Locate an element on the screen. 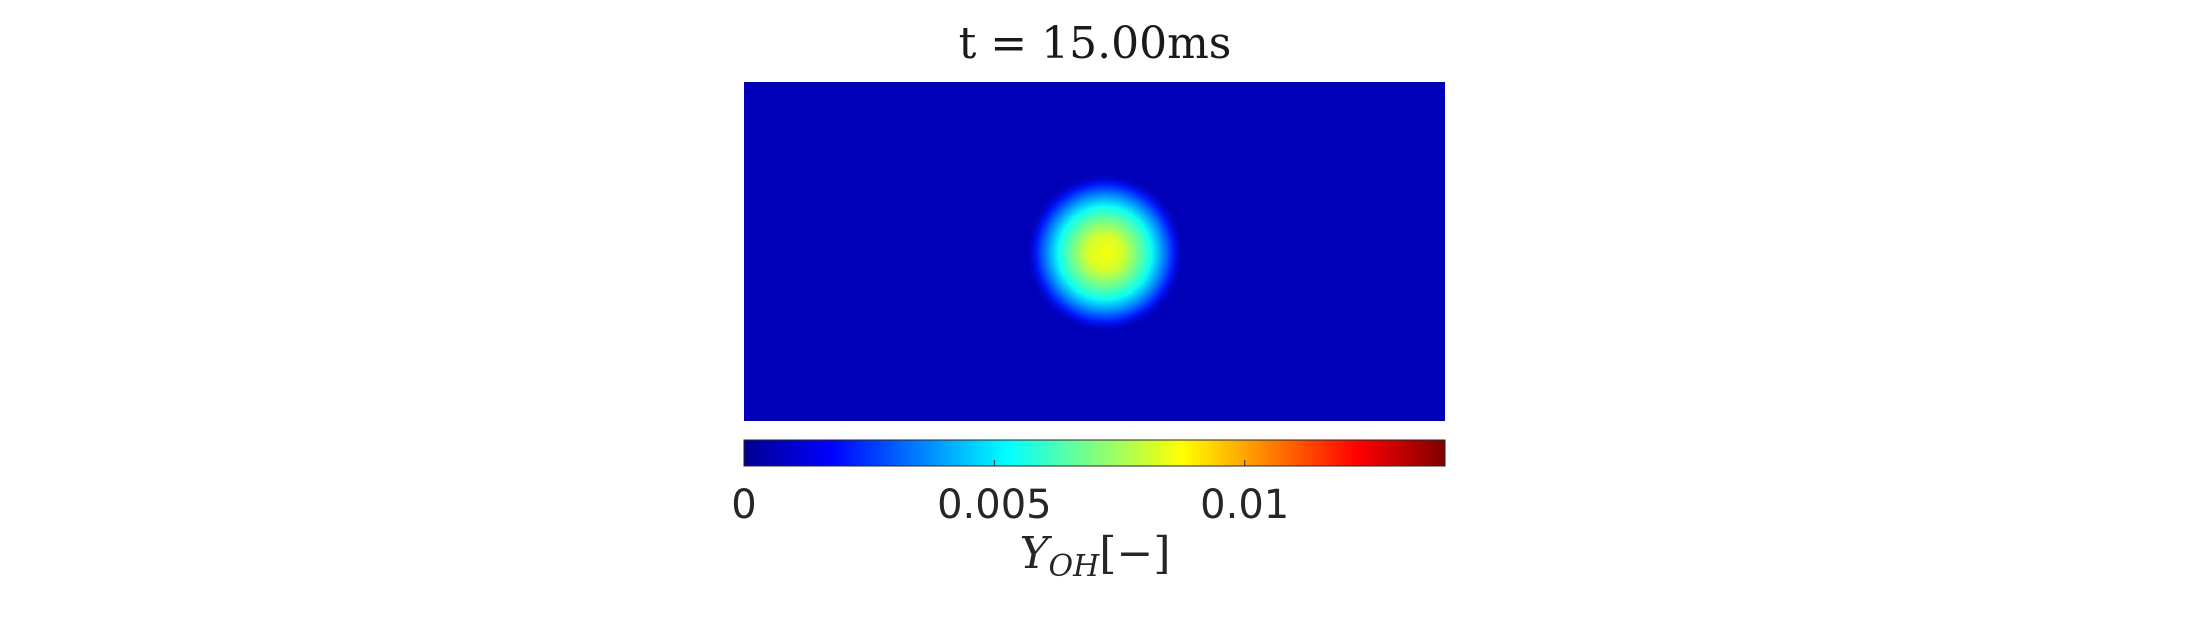 The width and height of the screenshot is (2187, 625). colorbar-label-unit: [−] is located at coordinates (1134, 553).